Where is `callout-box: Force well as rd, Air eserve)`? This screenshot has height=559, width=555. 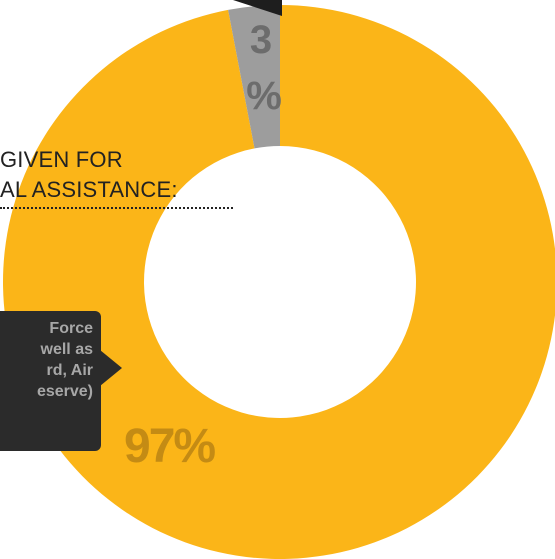 callout-box: Force well as rd, Air eserve) is located at coordinates (50, 381).